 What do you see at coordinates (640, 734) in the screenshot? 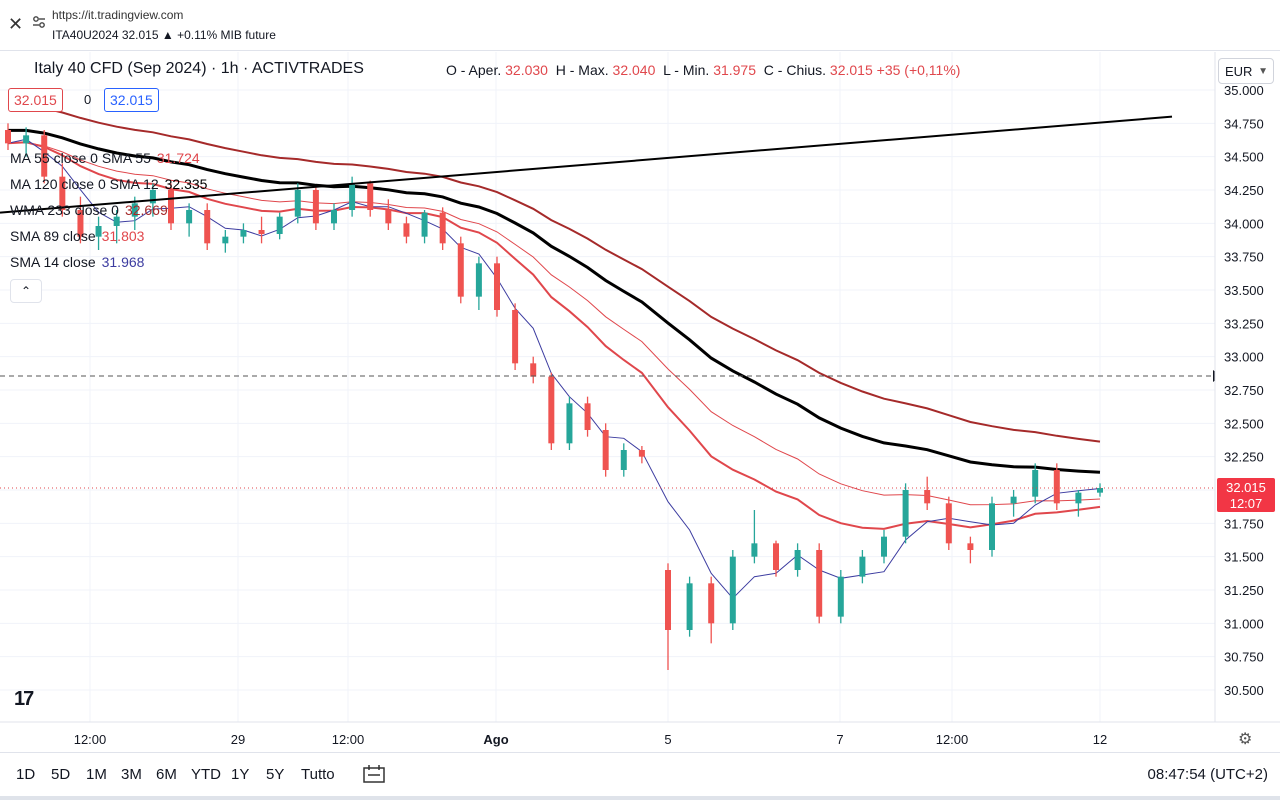
I see `time-axis: 12:00 29 12:00 Ago 5 7 12:00 12` at bounding box center [640, 734].